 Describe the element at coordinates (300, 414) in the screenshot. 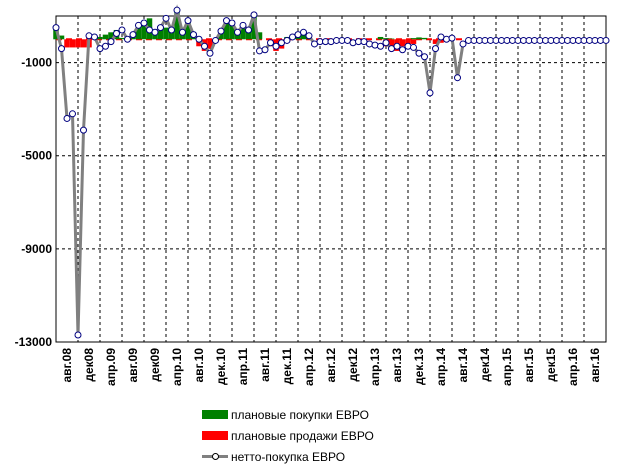

I see `legend-label-buy: плановые покупки ЕВРО` at that location.